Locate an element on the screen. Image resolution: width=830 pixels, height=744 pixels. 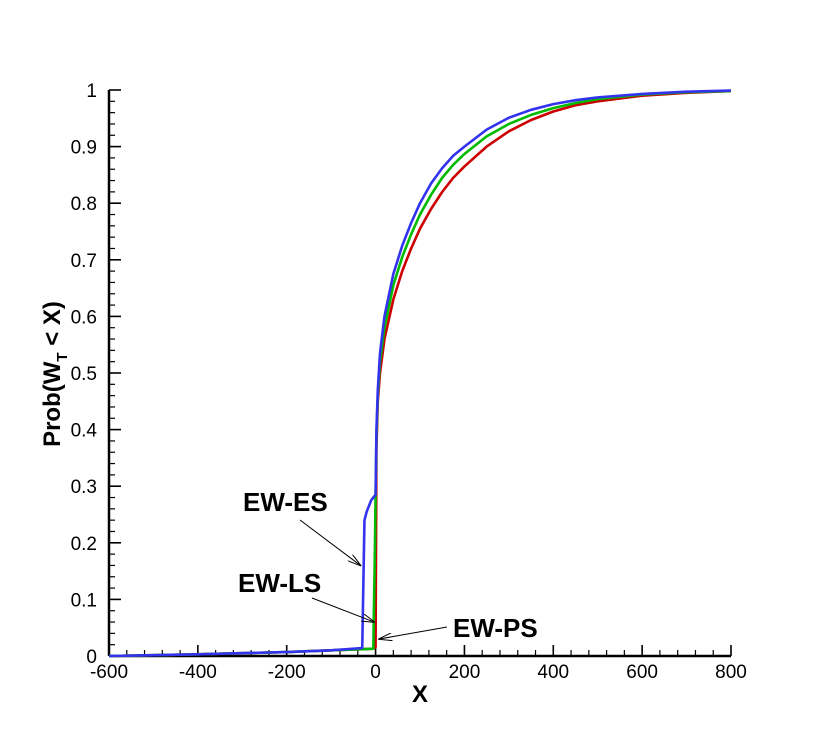
annotation-ew-ps: EW-PS is located at coordinates (495, 628).